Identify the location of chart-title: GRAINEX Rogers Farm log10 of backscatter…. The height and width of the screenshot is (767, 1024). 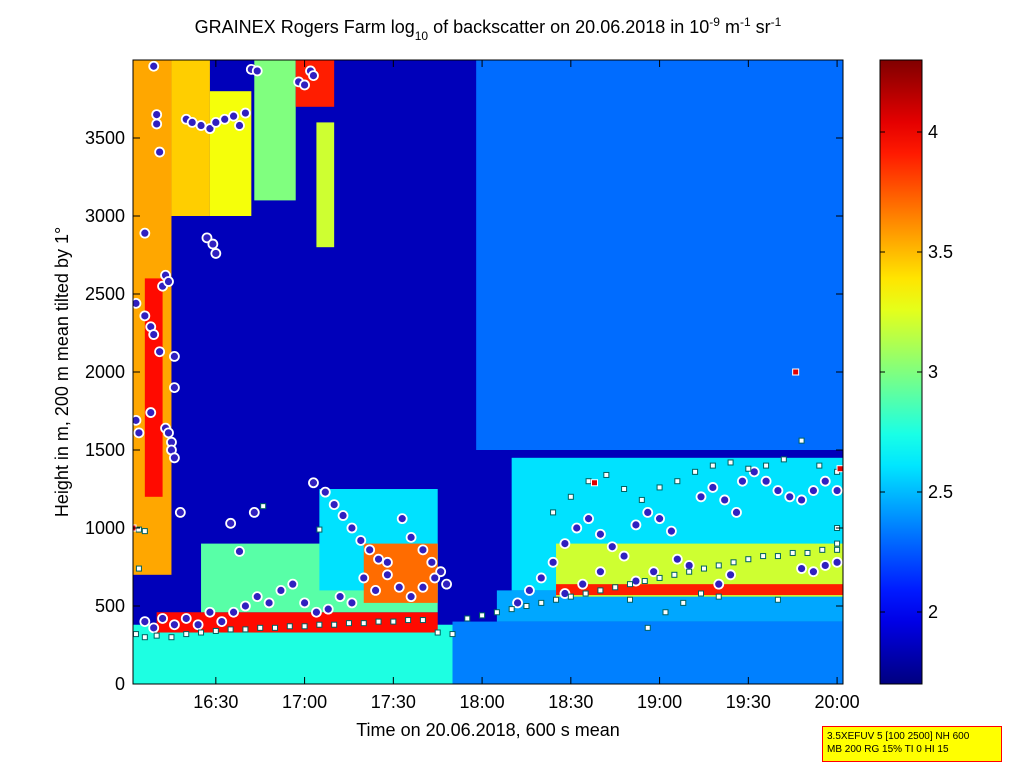
(488, 29).